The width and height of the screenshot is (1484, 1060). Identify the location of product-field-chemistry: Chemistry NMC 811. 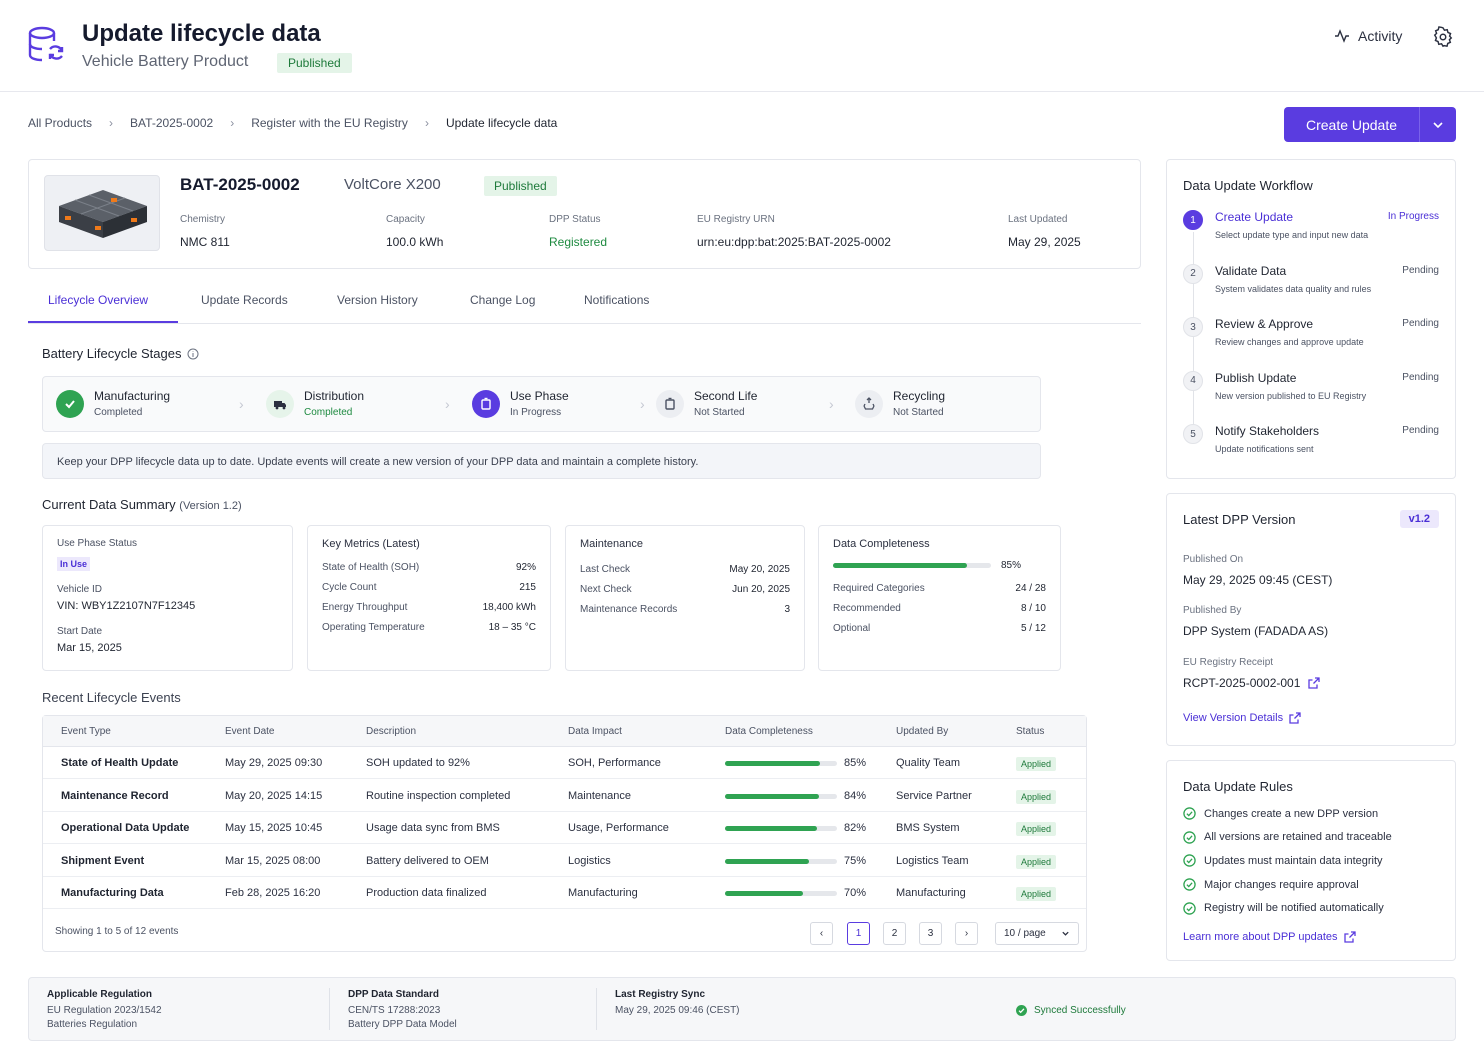
(205, 231).